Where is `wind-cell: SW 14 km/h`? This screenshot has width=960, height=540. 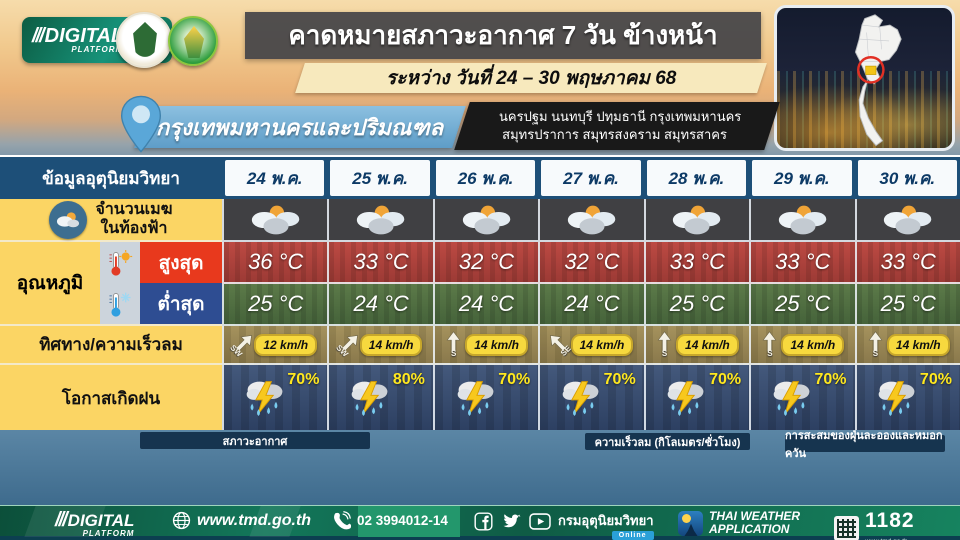
wind-cell: SW 14 km/h is located at coordinates (380, 345).